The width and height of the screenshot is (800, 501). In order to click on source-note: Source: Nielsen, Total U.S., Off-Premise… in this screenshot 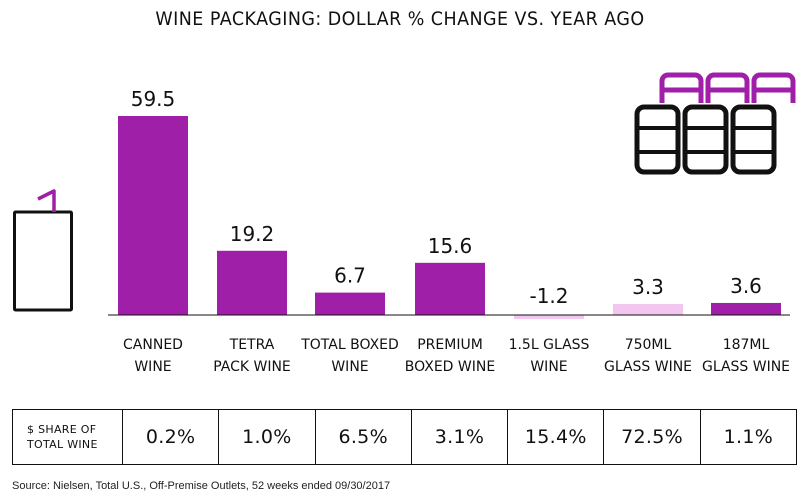, I will do `click(201, 486)`.